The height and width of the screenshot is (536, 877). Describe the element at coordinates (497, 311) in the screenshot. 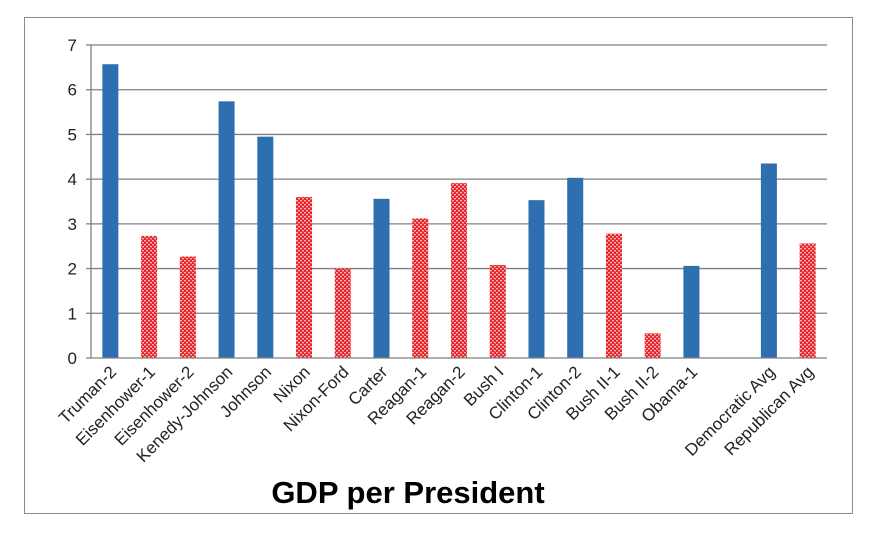

I see `bar-bush-i` at that location.